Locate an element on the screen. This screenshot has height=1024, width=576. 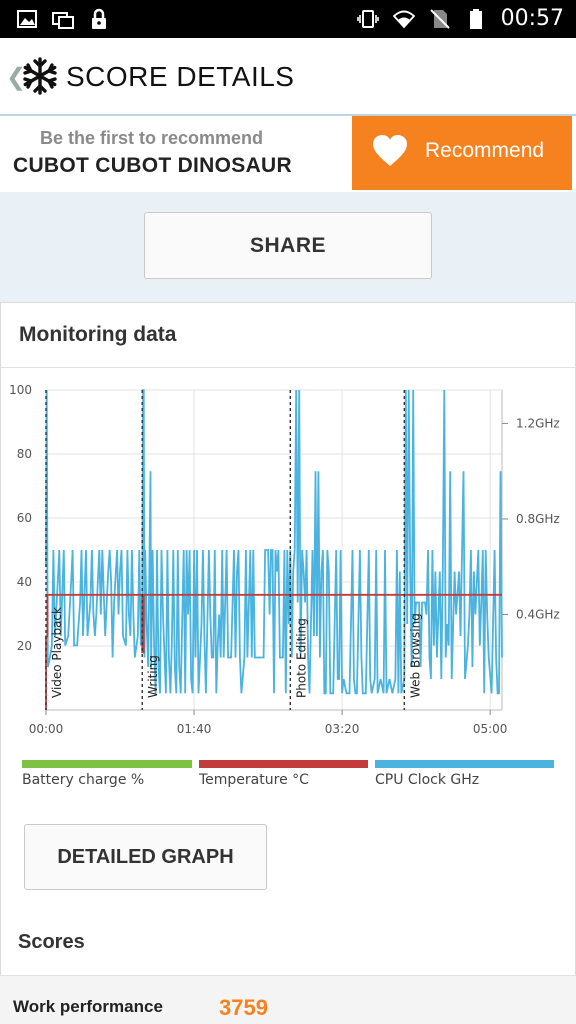
y-tick-label: 40 is located at coordinates (24, 582).